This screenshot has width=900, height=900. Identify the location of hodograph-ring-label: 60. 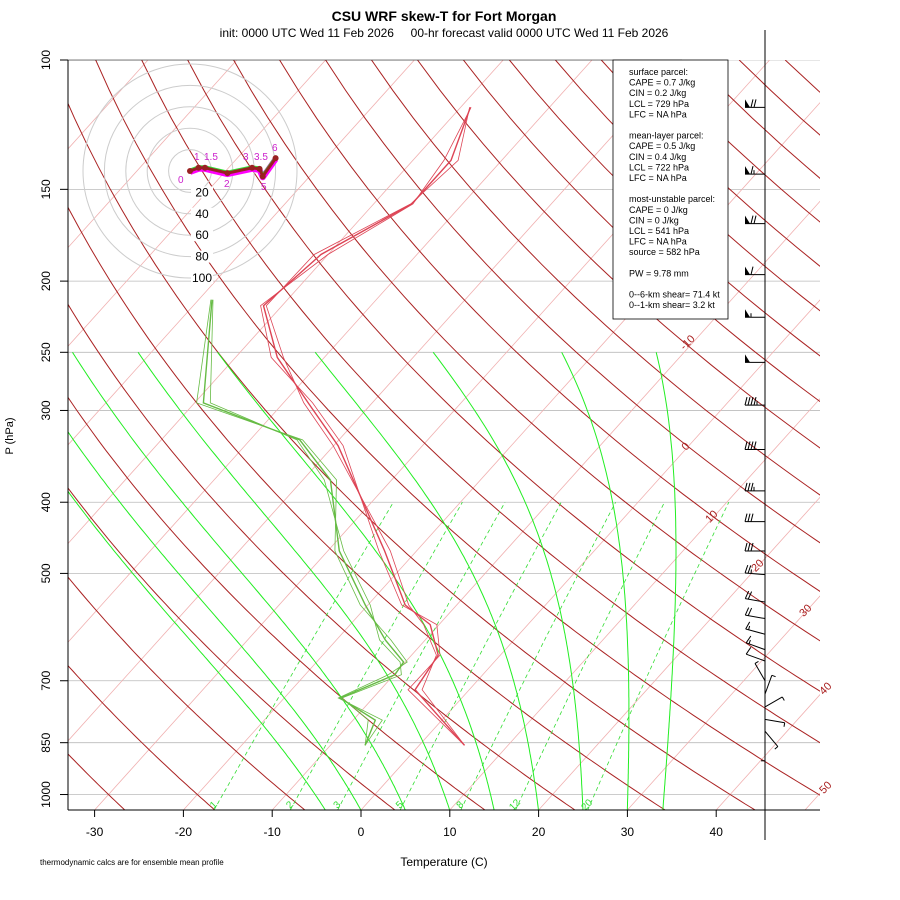
(202, 235).